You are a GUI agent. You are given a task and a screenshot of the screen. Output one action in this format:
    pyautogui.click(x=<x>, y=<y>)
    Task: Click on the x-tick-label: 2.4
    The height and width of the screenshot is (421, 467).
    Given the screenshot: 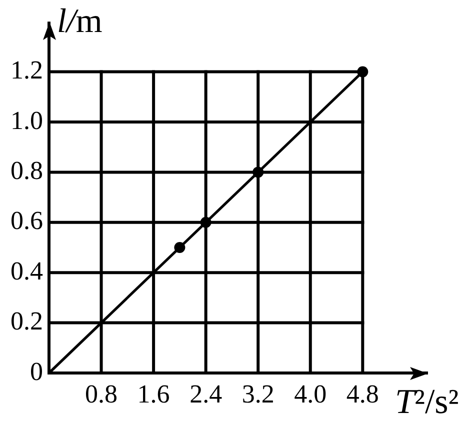 What is the action you would take?
    pyautogui.click(x=206, y=393)
    